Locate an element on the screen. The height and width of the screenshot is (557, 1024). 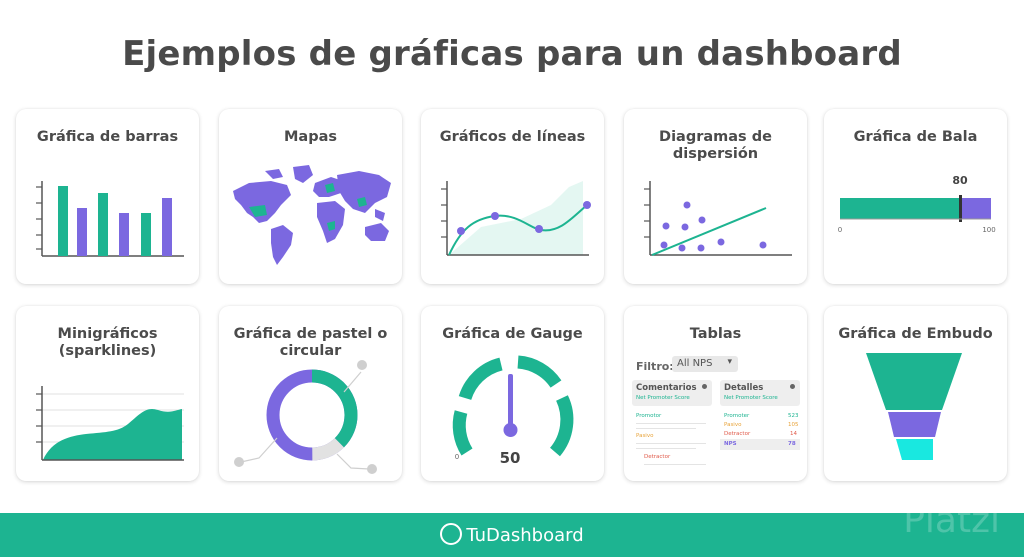
card-gauge-chart: Gráfica de Gauge 50 0 is located at coordinates (512, 393).